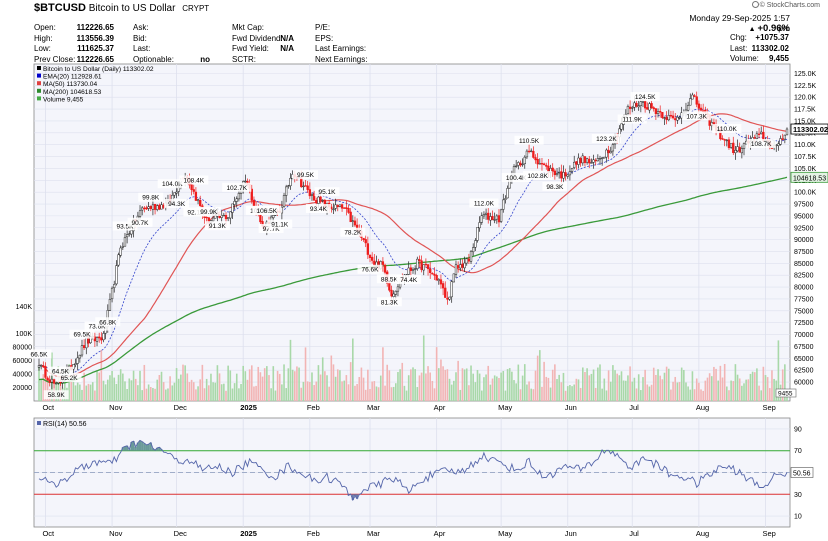 The height and width of the screenshot is (541, 828). I want to click on x-tick-label: Sep, so click(769, 533).